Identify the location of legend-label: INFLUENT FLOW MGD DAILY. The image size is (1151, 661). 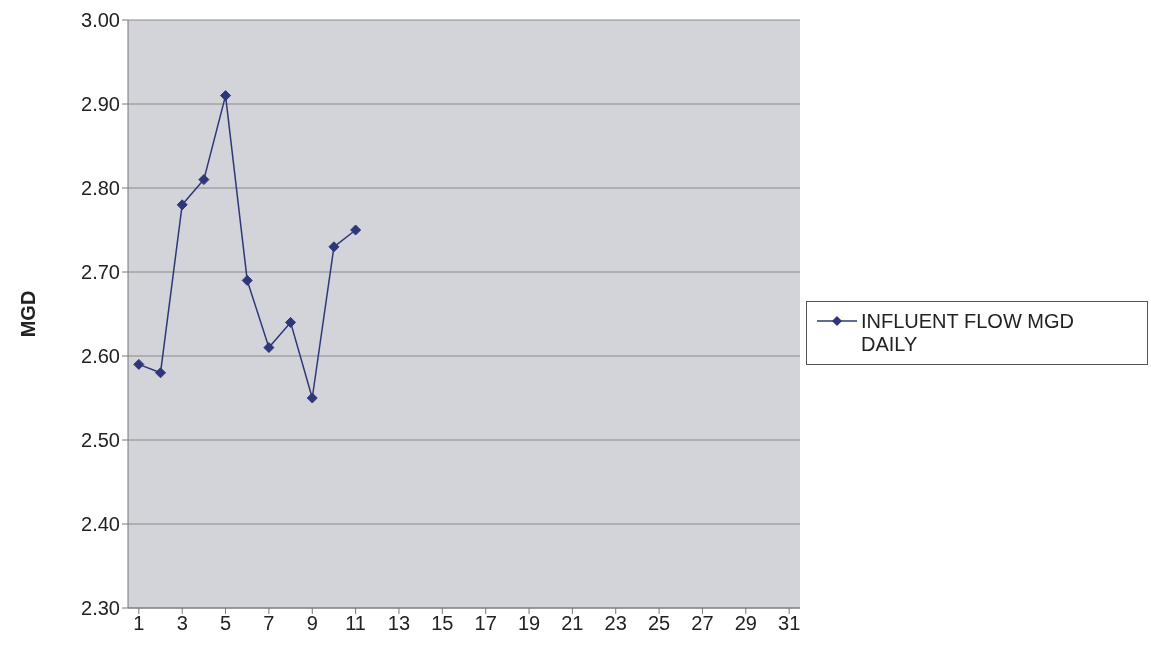
(968, 333).